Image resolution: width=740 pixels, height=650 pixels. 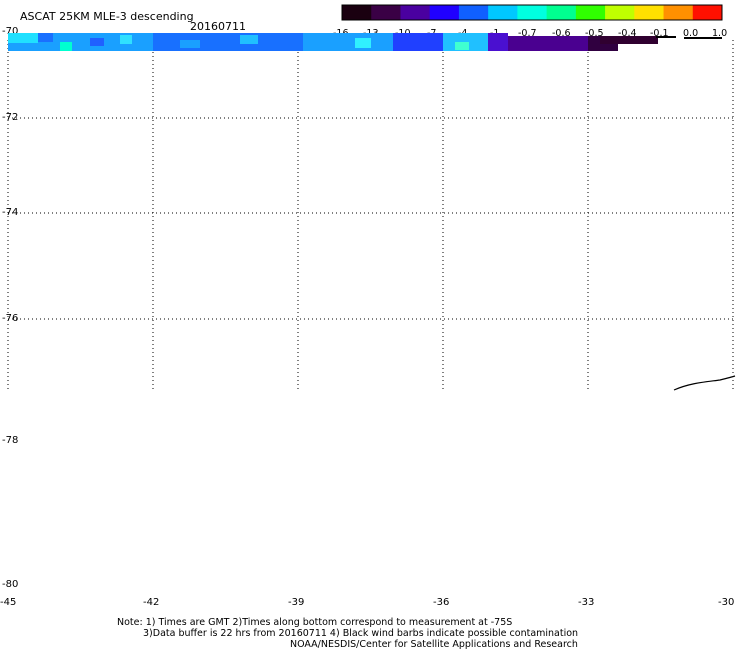 What do you see at coordinates (659, 33) in the screenshot?
I see `colorbar-label: -0.1` at bounding box center [659, 33].